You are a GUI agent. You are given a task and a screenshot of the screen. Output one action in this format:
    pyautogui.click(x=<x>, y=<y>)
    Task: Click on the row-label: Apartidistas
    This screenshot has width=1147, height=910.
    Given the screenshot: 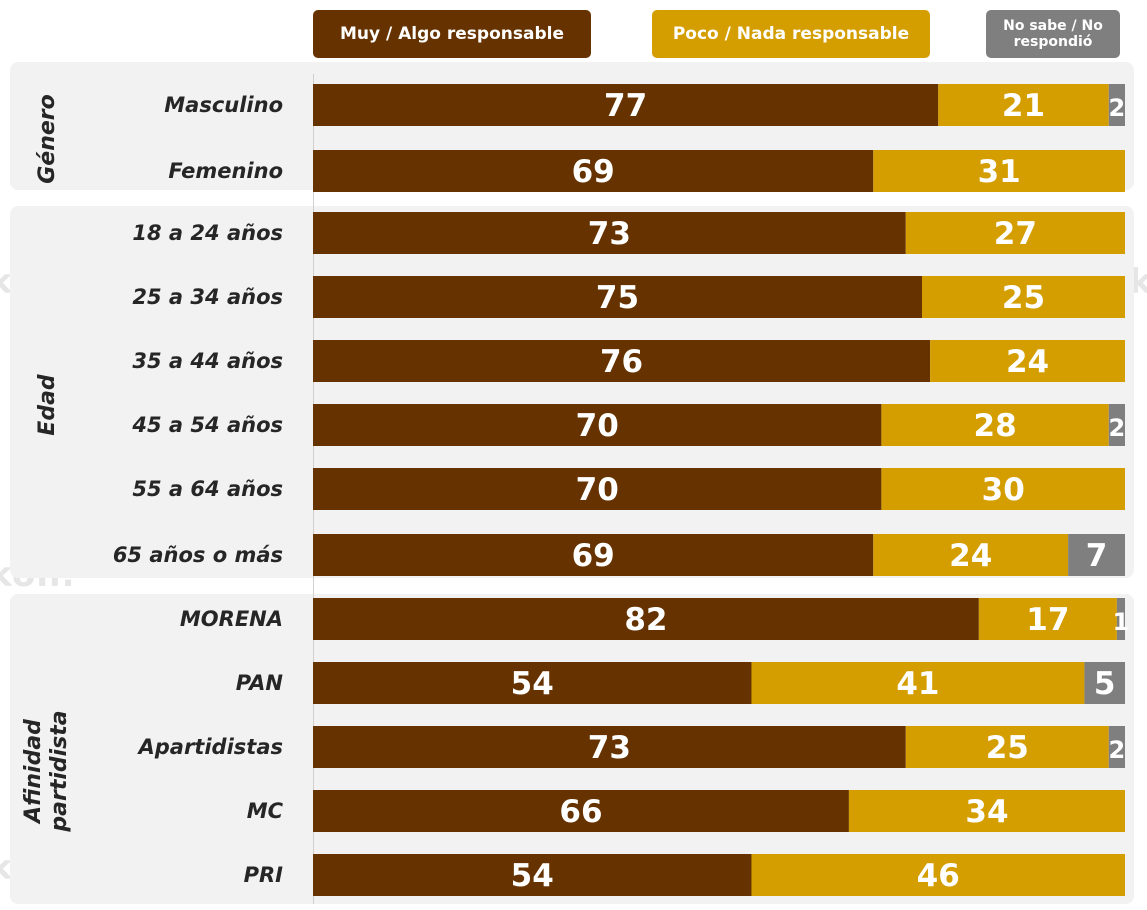 What is the action you would take?
    pyautogui.click(x=211, y=747)
    